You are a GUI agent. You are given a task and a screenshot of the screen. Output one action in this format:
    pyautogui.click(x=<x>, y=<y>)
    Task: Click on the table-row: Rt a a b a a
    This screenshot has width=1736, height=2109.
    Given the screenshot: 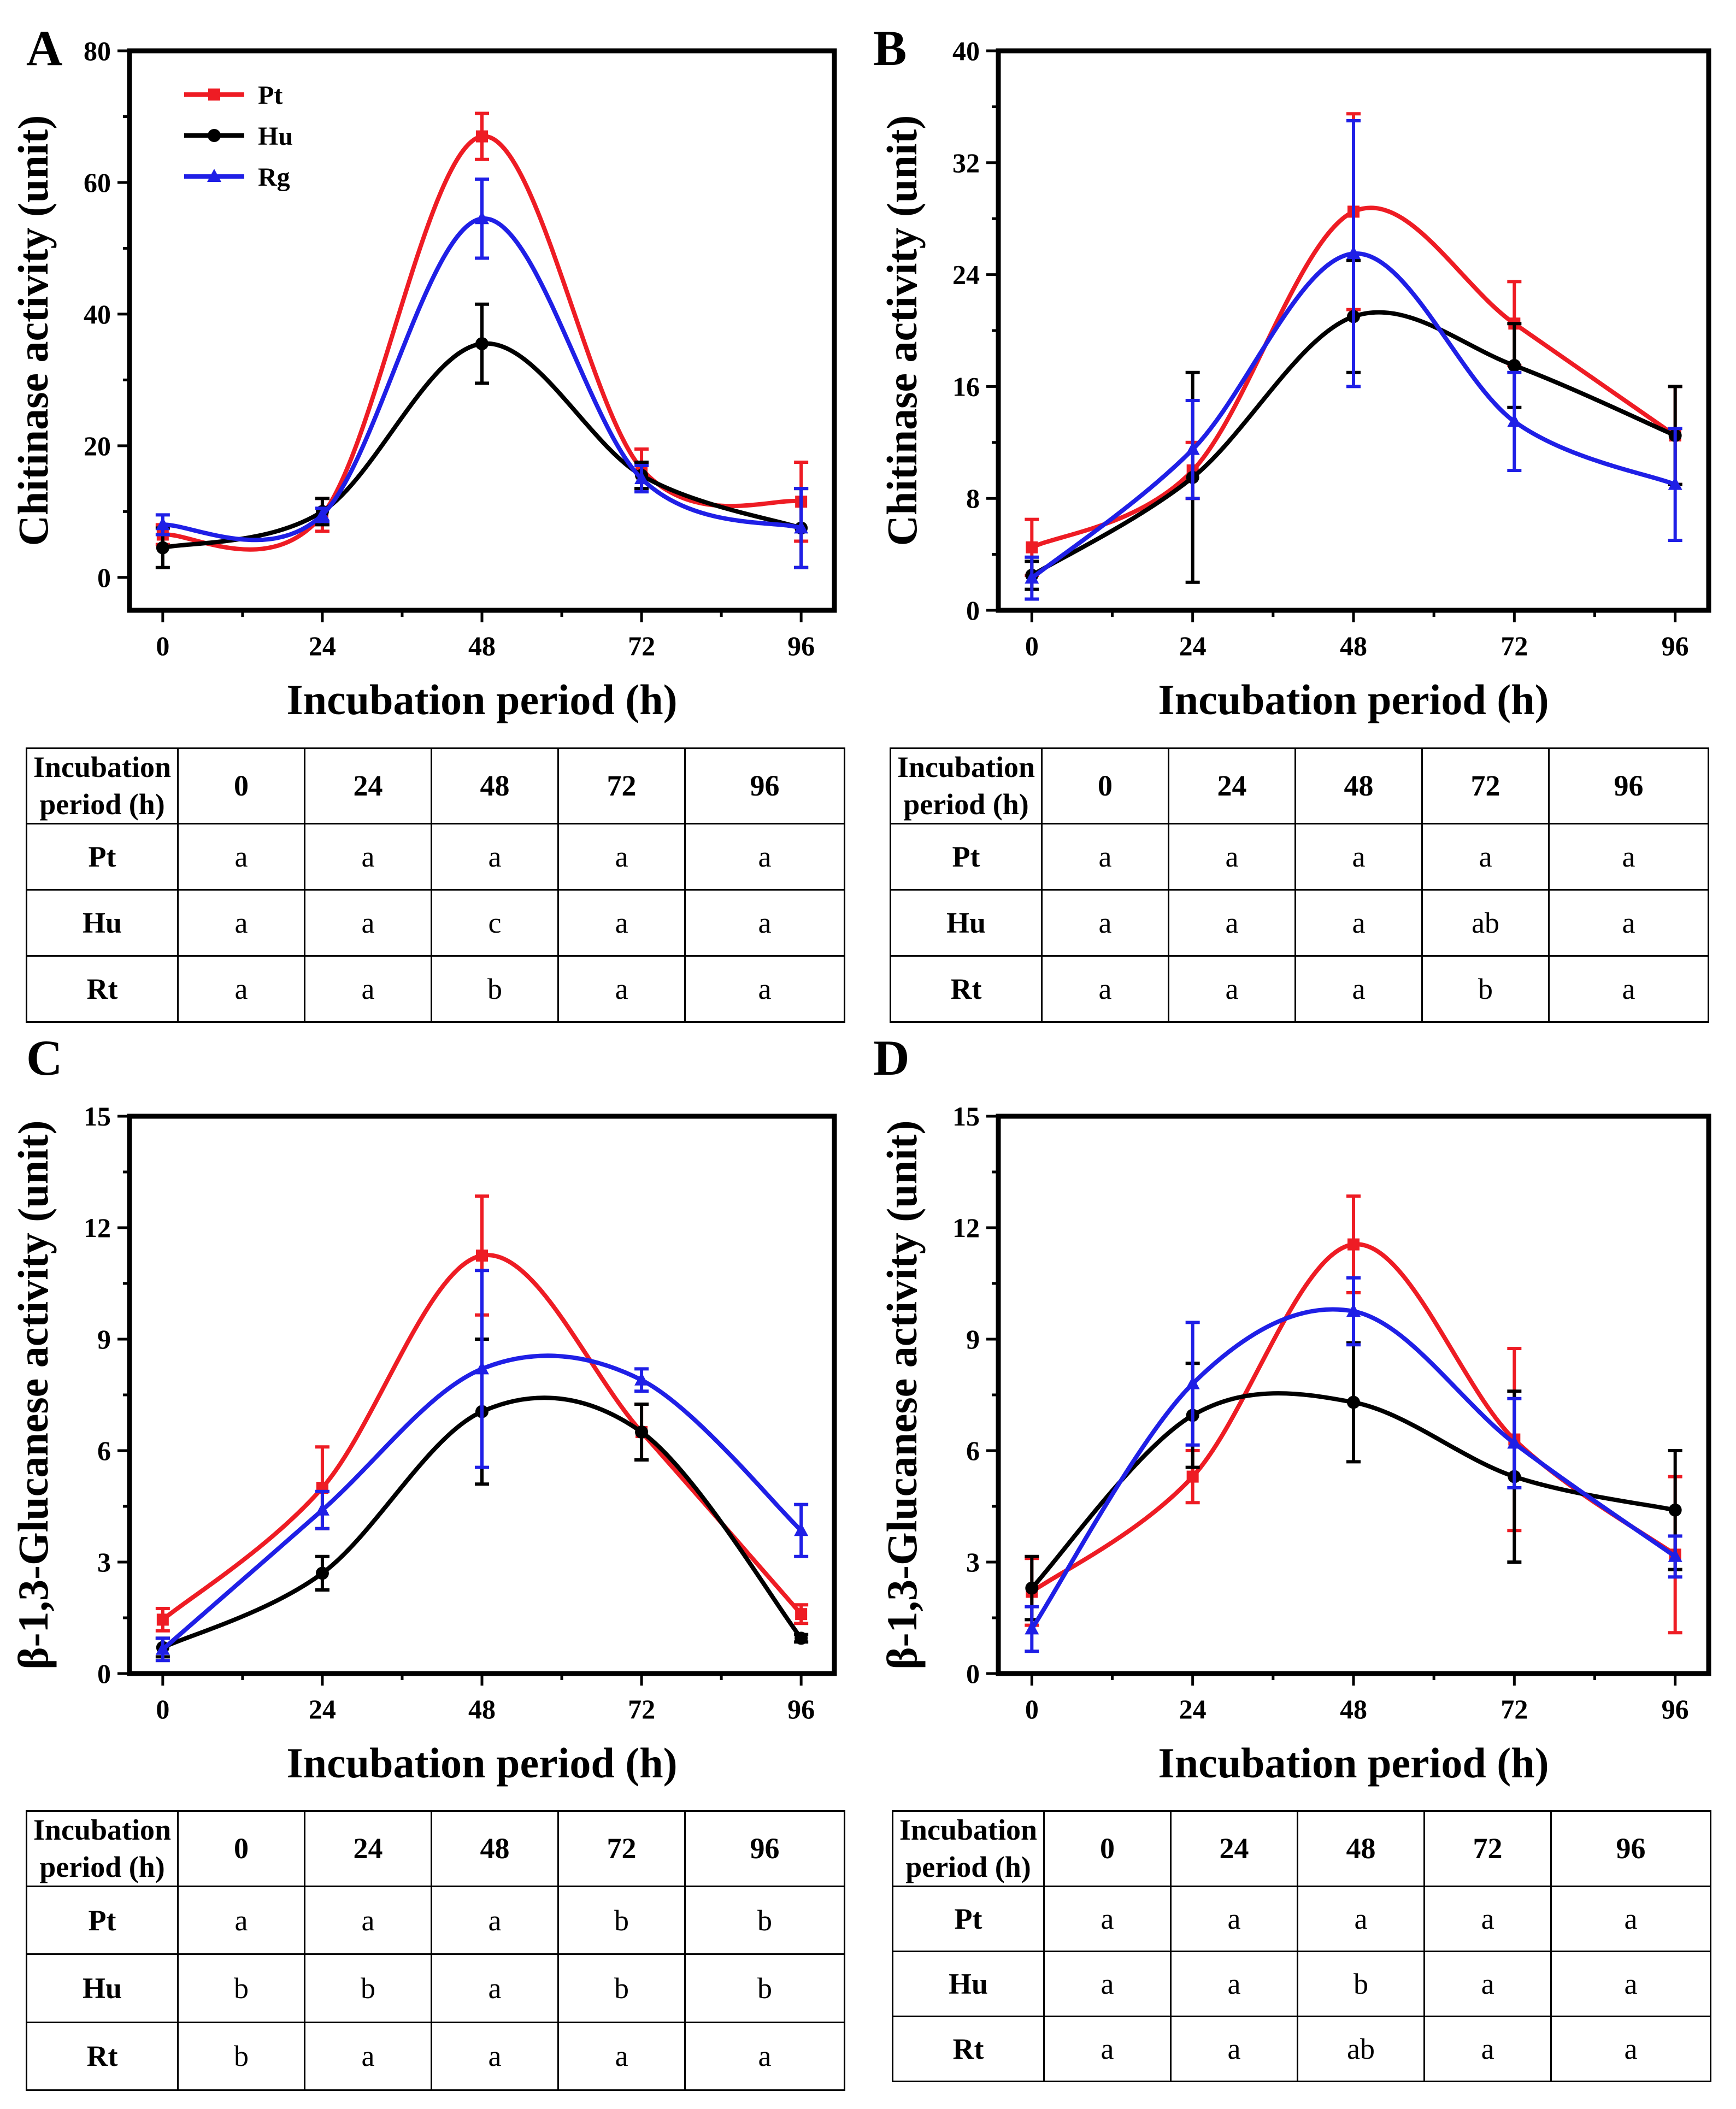 What is the action you would take?
    pyautogui.click(x=435, y=989)
    